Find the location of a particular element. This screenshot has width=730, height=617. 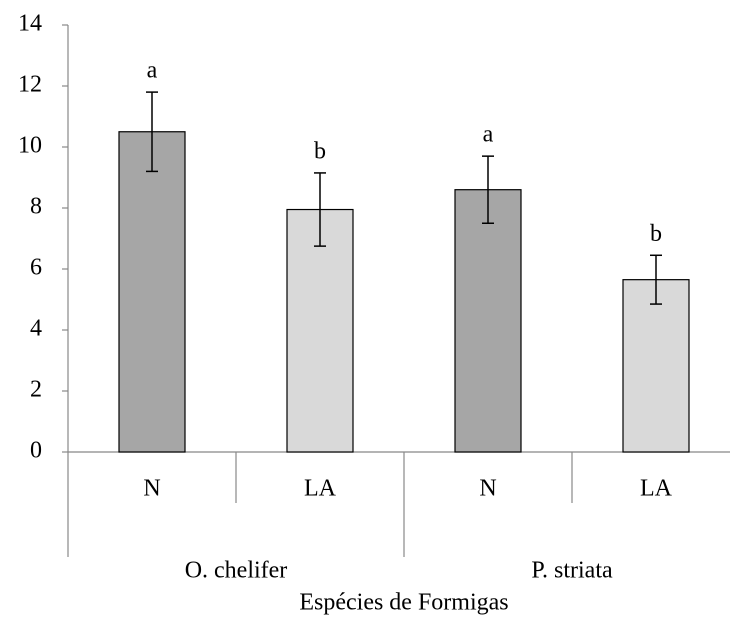

group-label: O. chelifer is located at coordinates (236, 571).